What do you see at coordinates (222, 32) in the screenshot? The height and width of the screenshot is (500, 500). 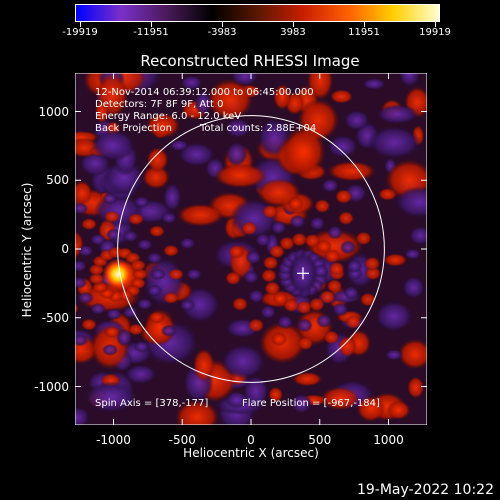 I see `colorbar-tick-label: -3983` at bounding box center [222, 32].